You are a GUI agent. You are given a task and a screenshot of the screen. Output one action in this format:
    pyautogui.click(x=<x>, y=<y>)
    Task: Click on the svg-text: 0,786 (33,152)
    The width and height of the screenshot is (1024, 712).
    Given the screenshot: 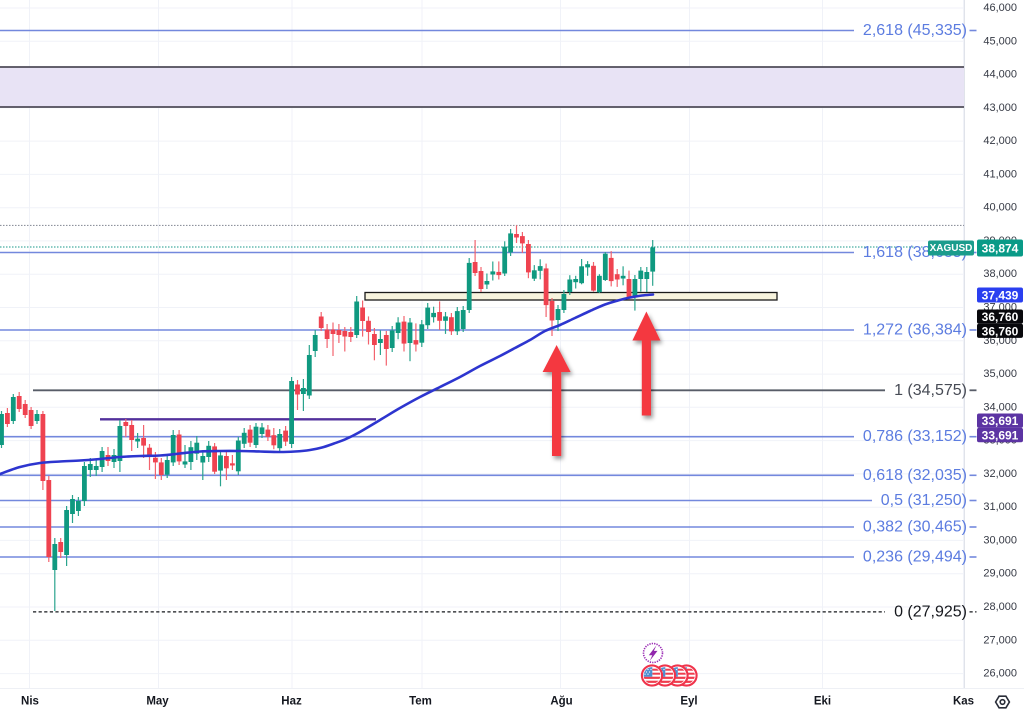 What is the action you would take?
    pyautogui.click(x=915, y=436)
    